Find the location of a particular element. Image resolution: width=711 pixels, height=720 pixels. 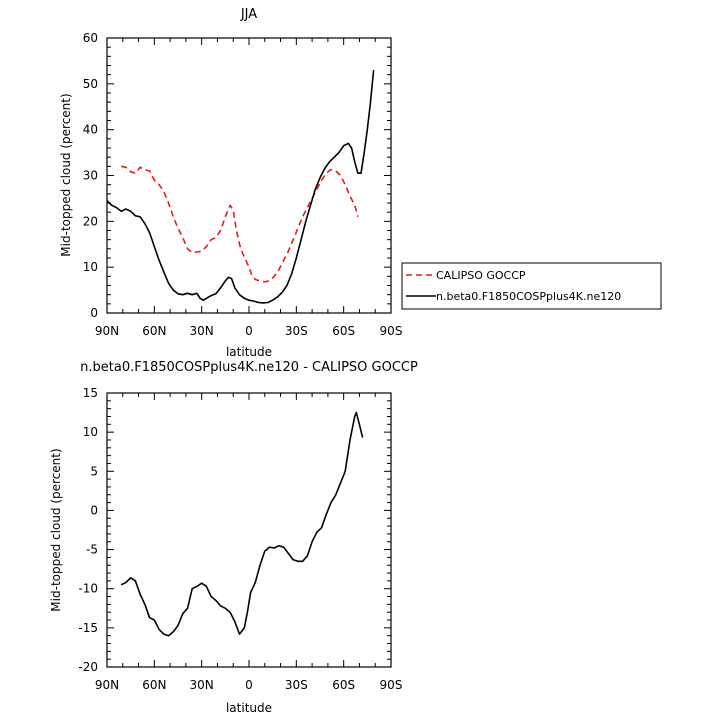

top-y-axis-label: Mid-topped cloud (percent) is located at coordinates (66, 174).